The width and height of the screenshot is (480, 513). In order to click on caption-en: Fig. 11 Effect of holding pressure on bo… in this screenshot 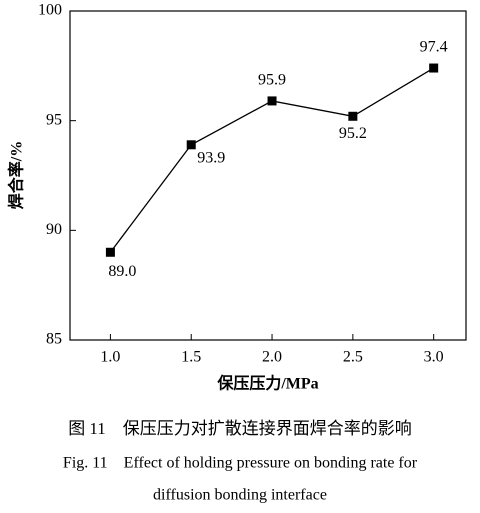, I will do `click(240, 463)`.